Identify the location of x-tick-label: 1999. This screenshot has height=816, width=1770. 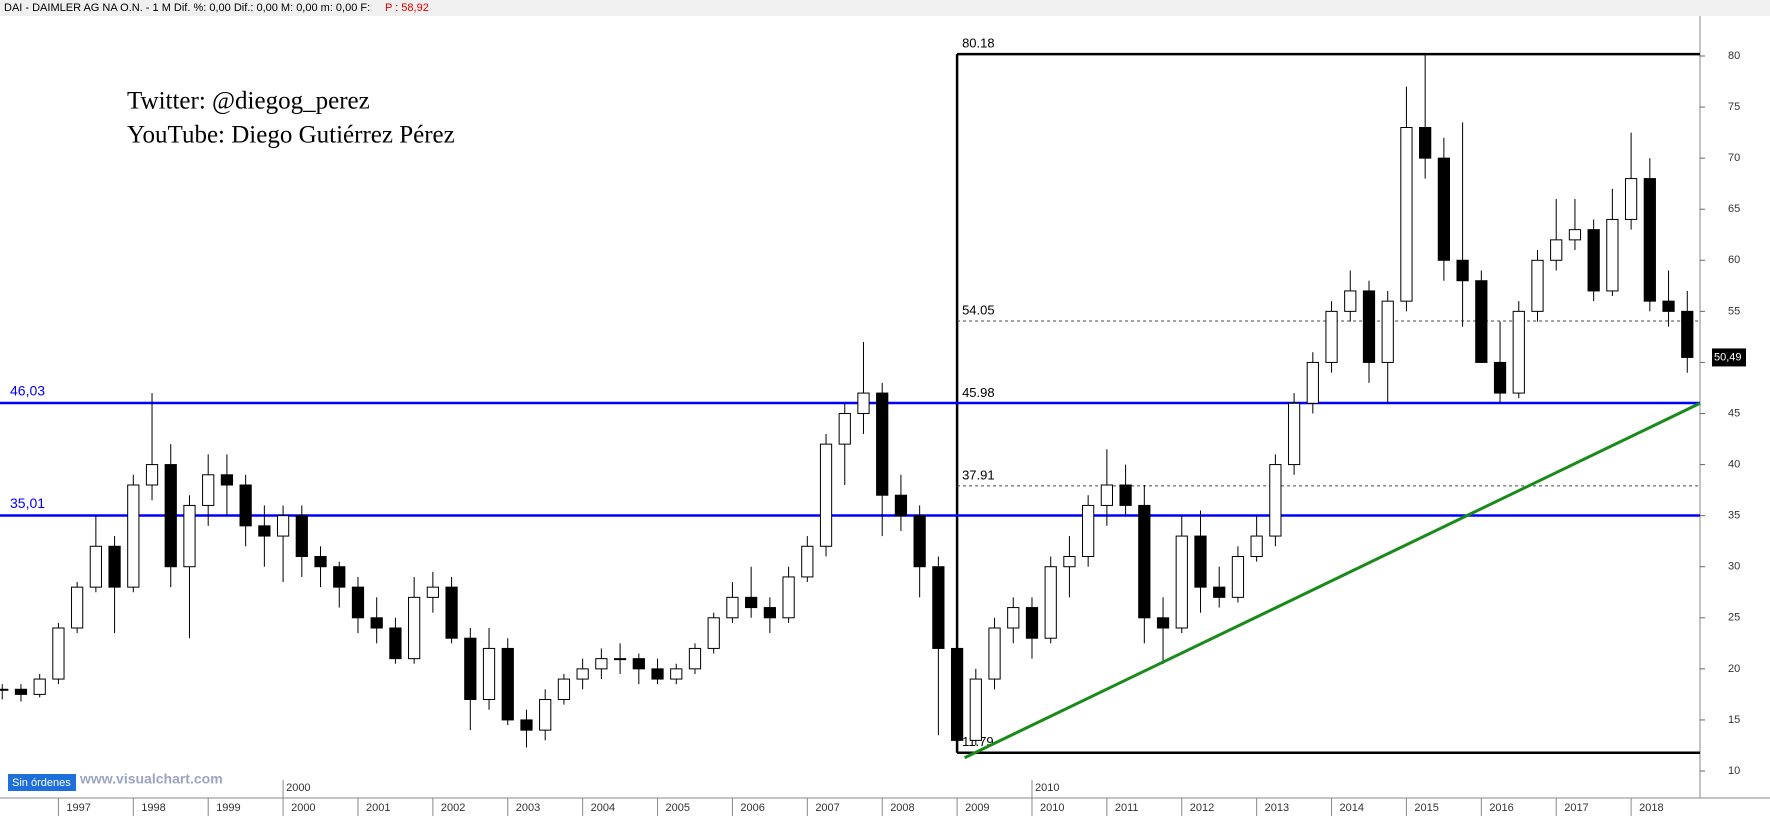
(228, 808).